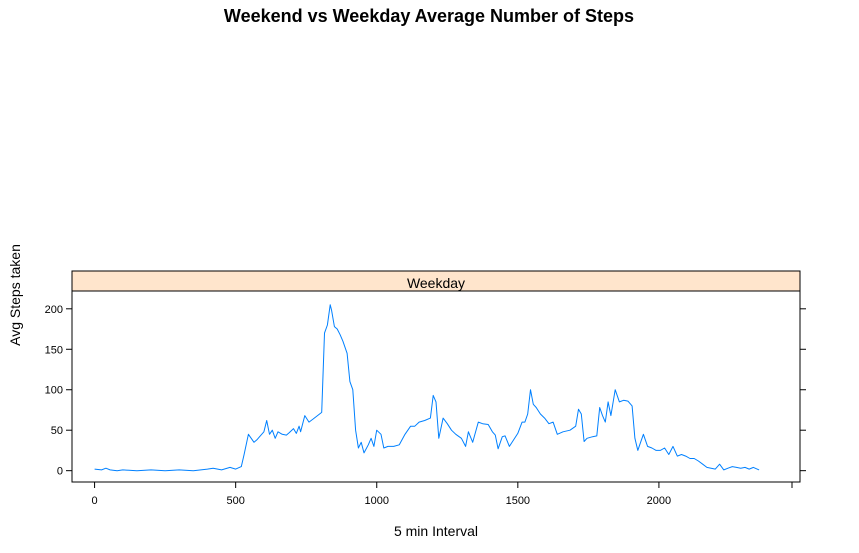  Describe the element at coordinates (60, 472) in the screenshot. I see `y-tick-label-0: 0` at that location.